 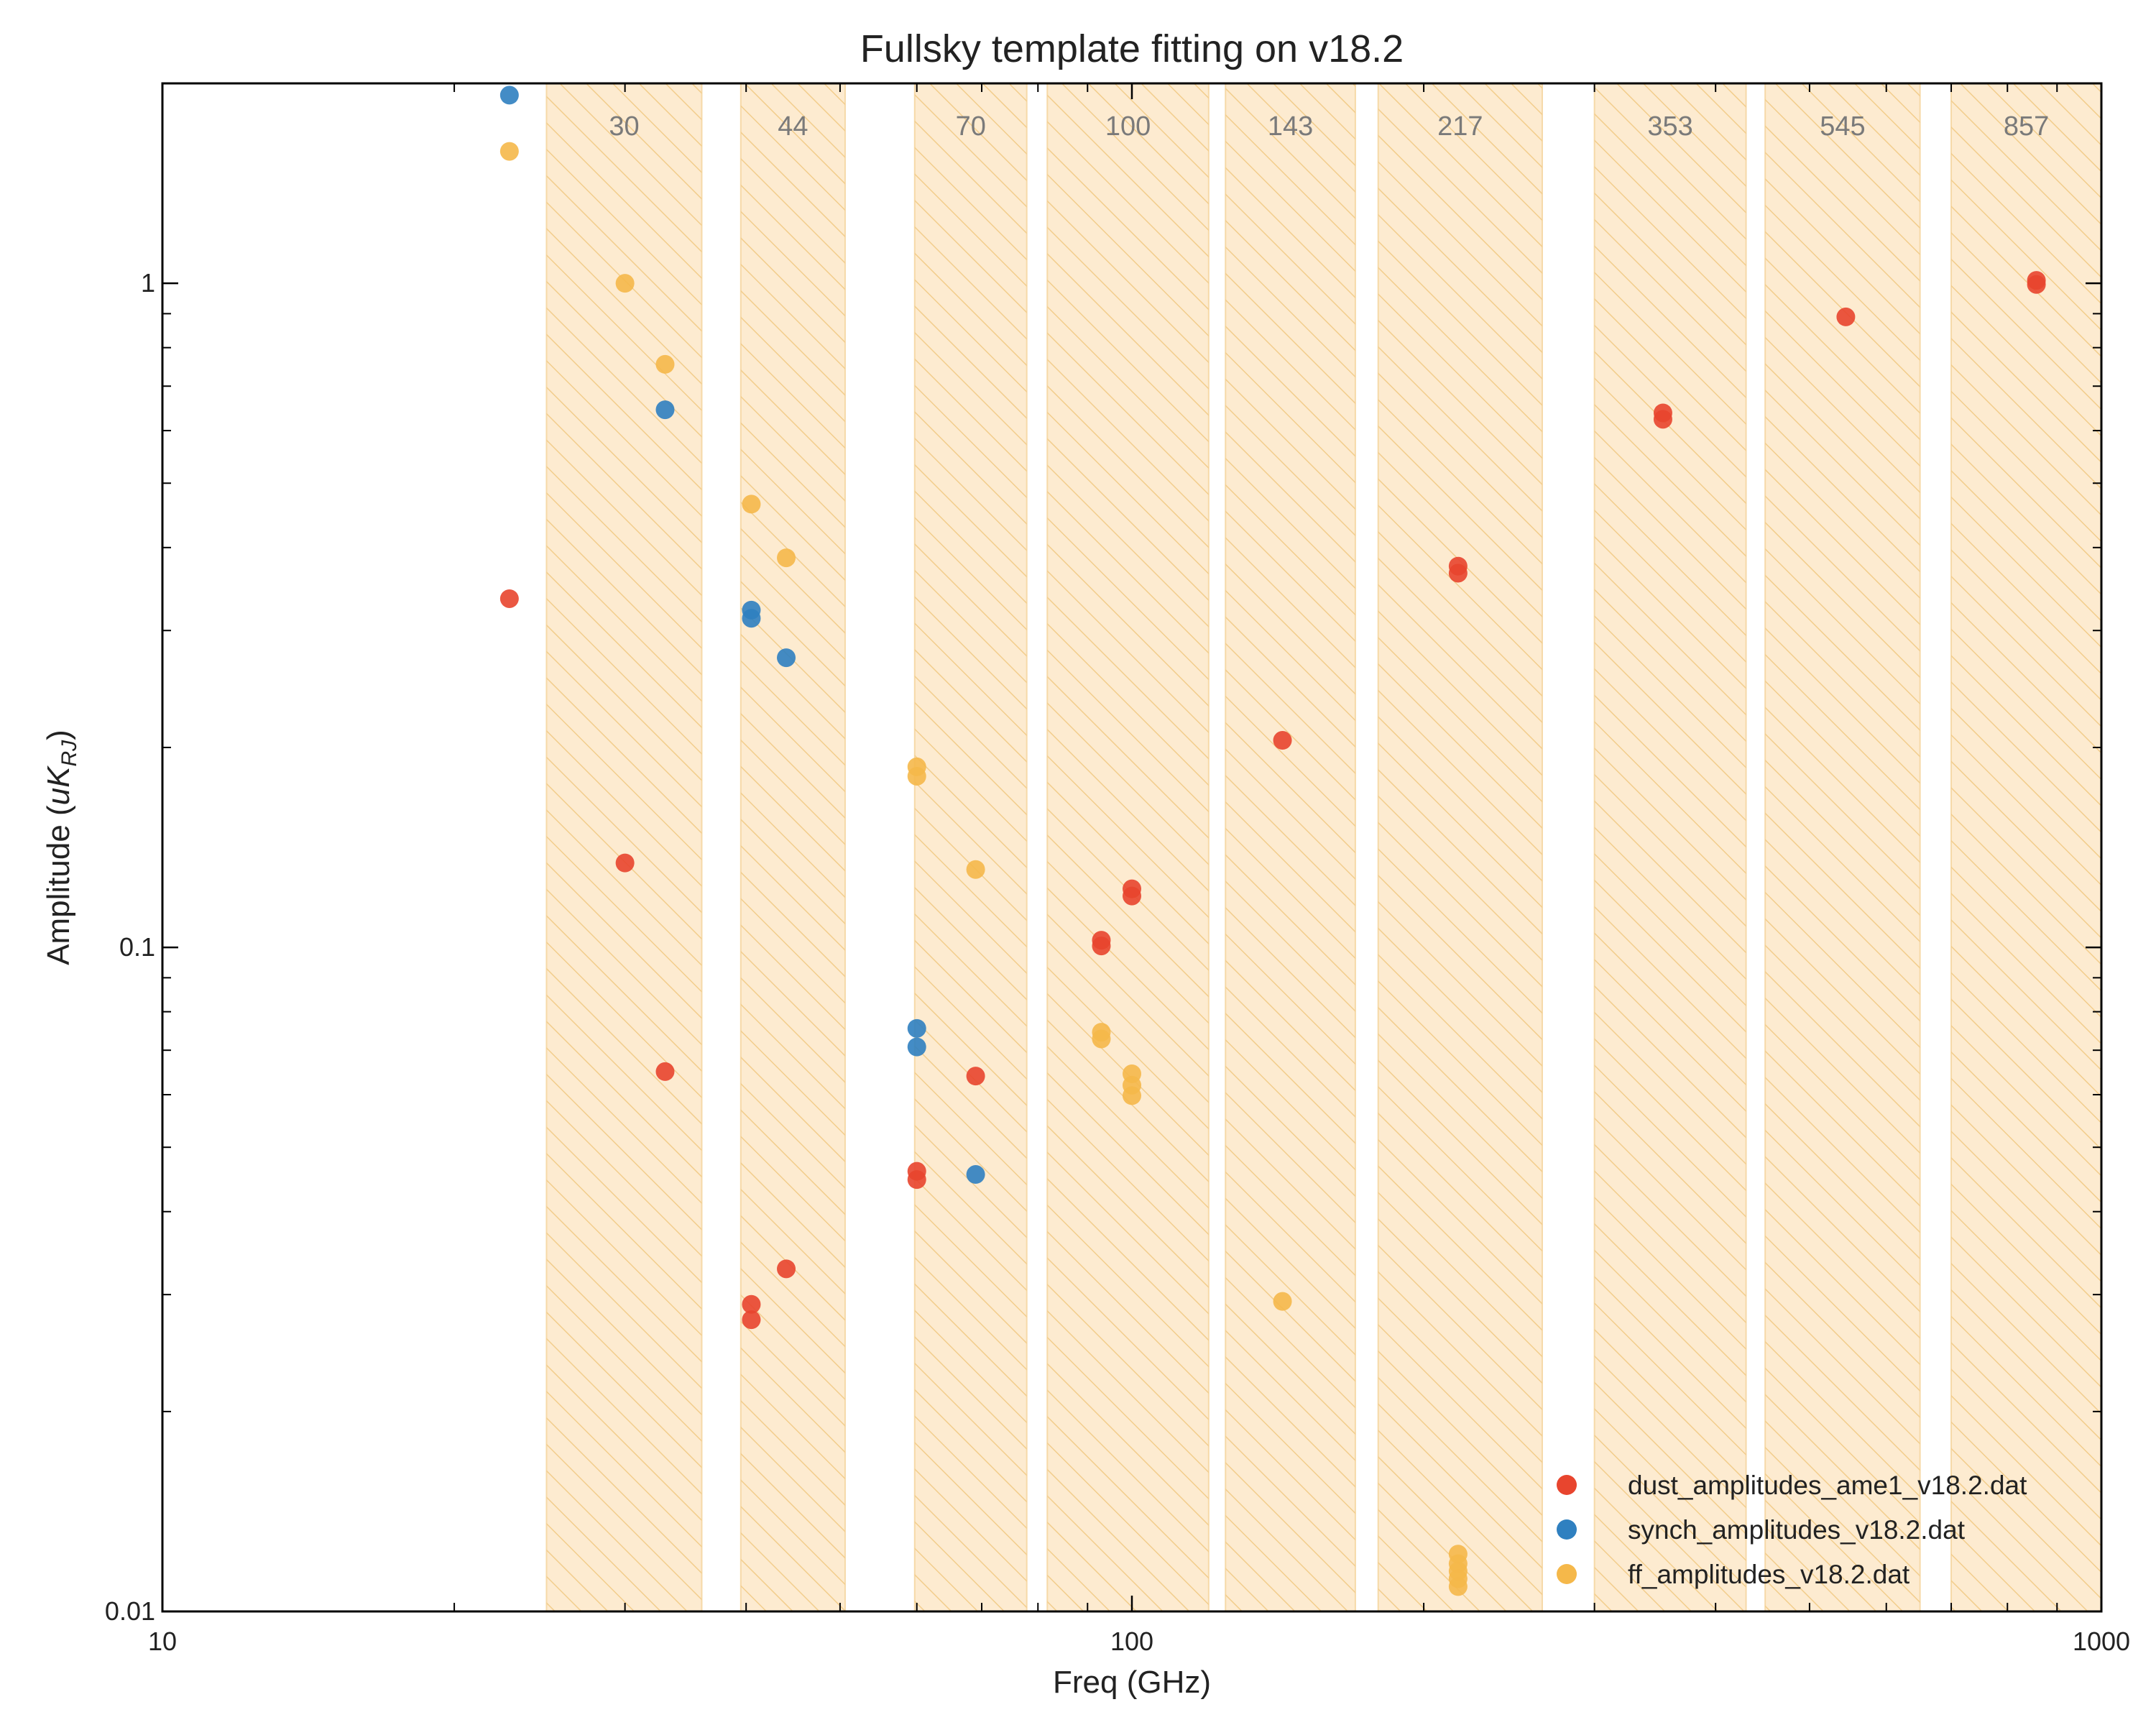 What do you see at coordinates (624, 126) in the screenshot?
I see `band-label-30: 30` at bounding box center [624, 126].